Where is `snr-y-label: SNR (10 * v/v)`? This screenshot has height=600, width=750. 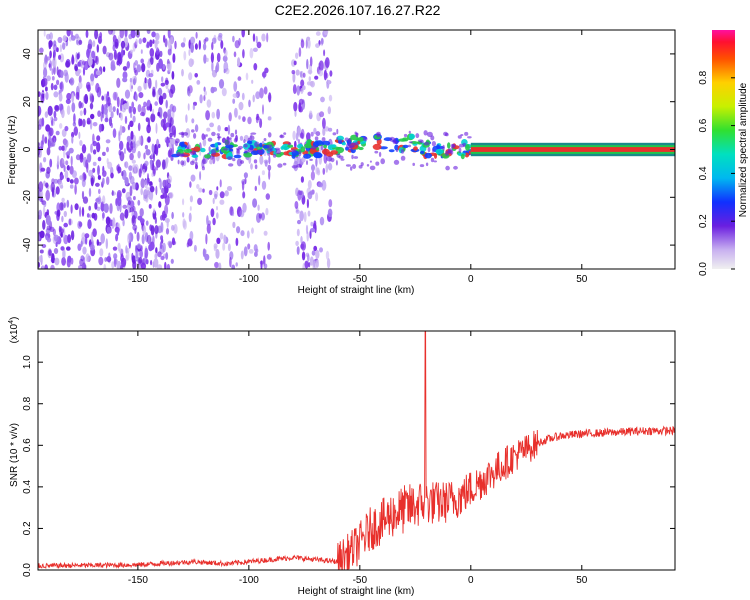
snr-y-label: SNR (10 * v/v) is located at coordinates (14, 455).